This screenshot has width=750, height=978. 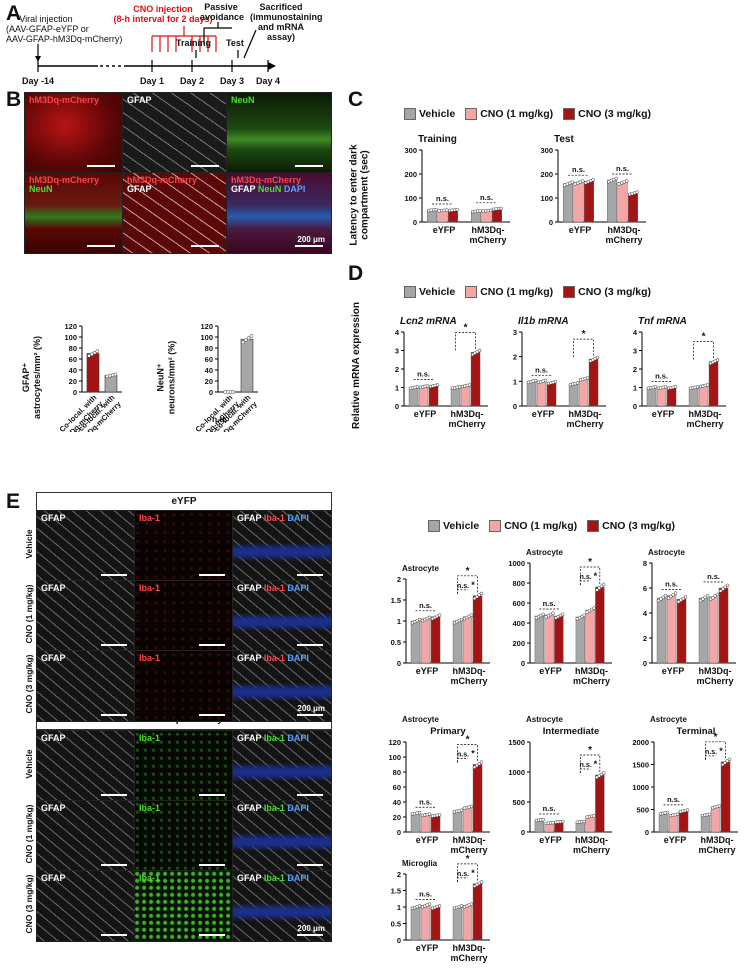 What do you see at coordinates (311, 239) in the screenshot?
I see `scale-bar-label: 200 μm` at bounding box center [311, 239].